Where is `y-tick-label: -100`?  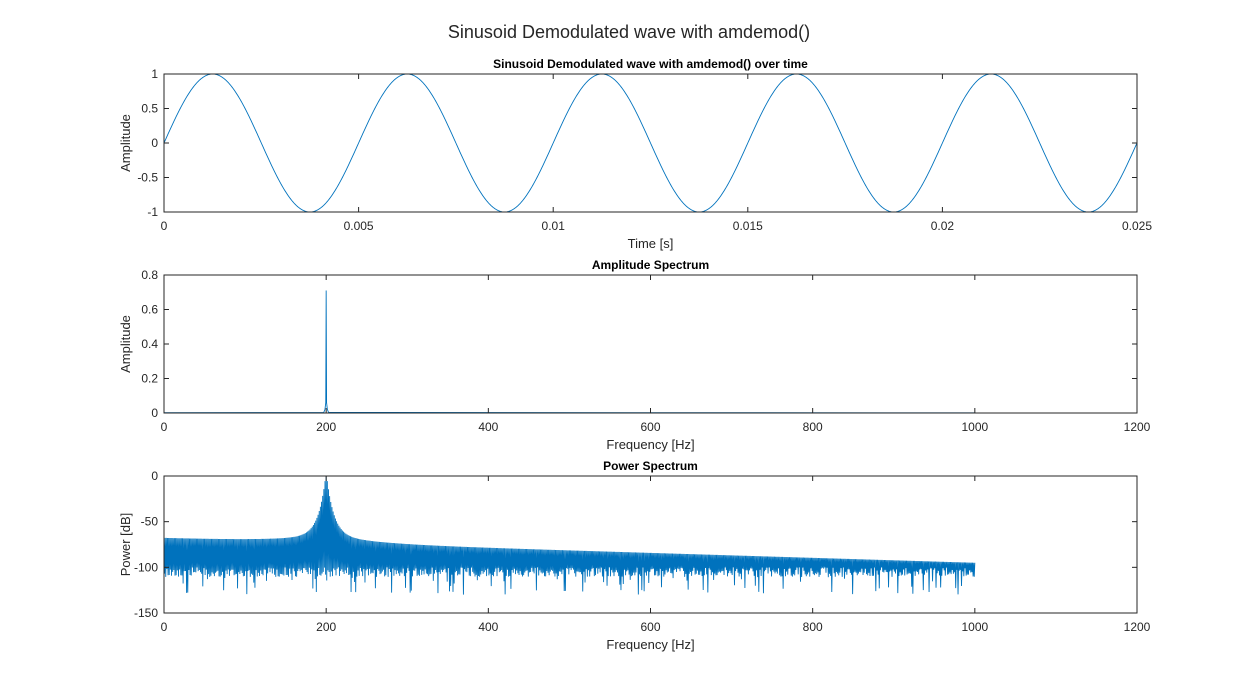
y-tick-label: -100 is located at coordinates (146, 567).